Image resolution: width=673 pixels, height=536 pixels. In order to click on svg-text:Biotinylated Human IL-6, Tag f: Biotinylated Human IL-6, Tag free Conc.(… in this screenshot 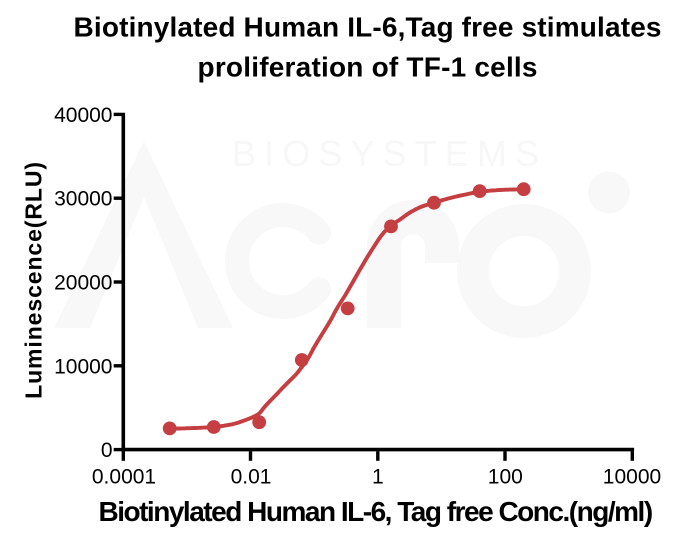, I will do `click(375, 511)`.